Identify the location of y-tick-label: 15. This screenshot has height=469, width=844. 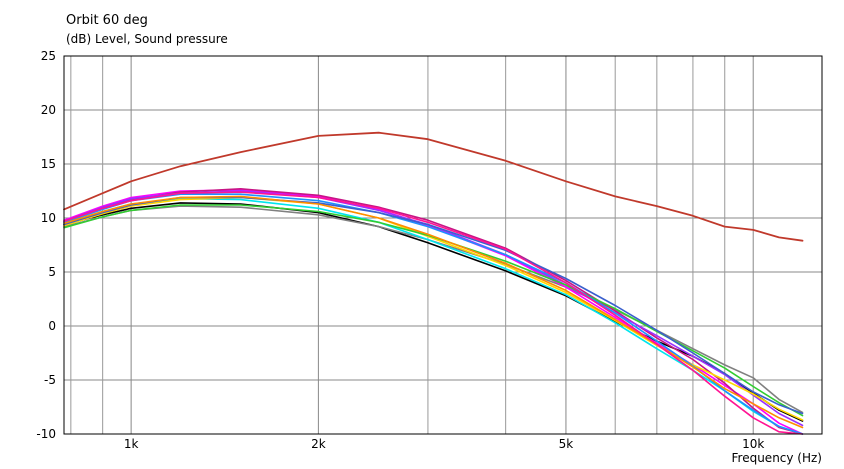
(48, 164).